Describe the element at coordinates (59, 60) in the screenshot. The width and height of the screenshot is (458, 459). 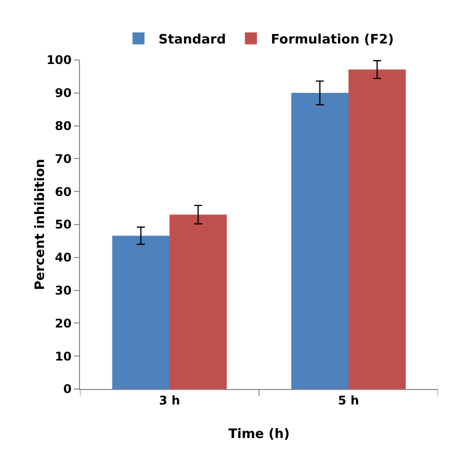
I see `y-tick-label: 100` at that location.